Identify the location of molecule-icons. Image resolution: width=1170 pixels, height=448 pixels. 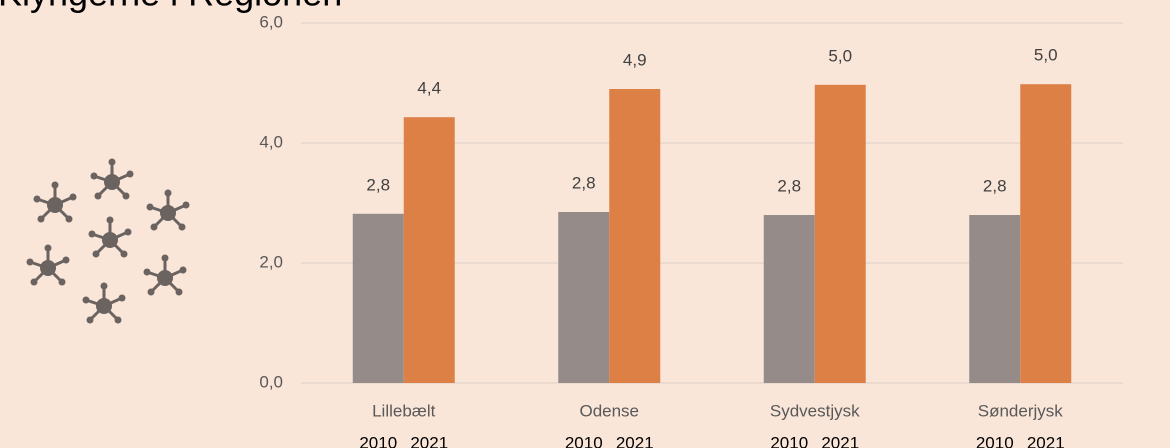
(108, 241).